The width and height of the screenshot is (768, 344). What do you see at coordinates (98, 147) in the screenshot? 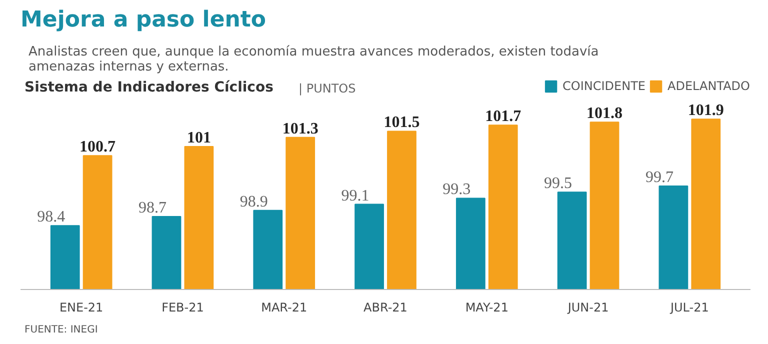
I see `data-label: 100.7` at bounding box center [98, 147].